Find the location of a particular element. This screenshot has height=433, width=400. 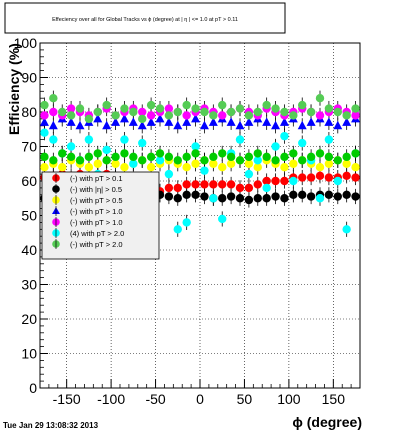

legend-entry: (-) with pT > 0.5 is located at coordinates (87, 200).